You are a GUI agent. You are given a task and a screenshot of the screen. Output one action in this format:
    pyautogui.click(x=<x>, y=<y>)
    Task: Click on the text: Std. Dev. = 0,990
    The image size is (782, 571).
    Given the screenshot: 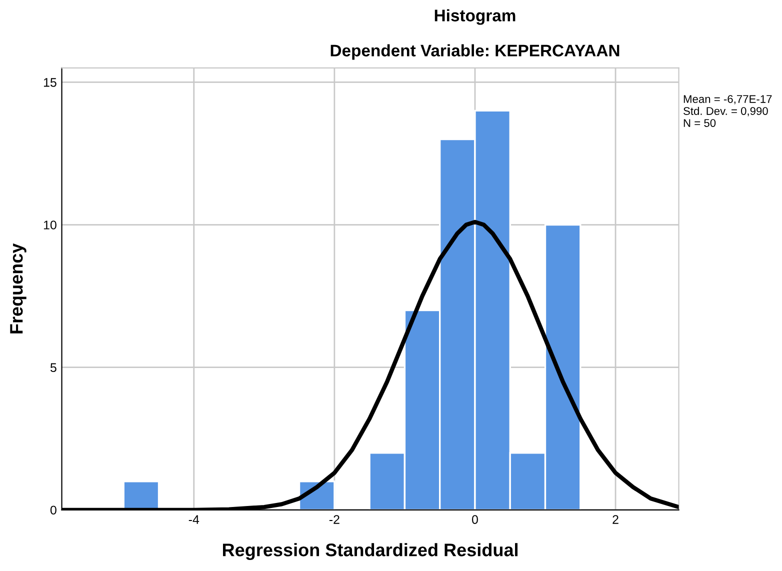 What is the action you would take?
    pyautogui.click(x=726, y=111)
    